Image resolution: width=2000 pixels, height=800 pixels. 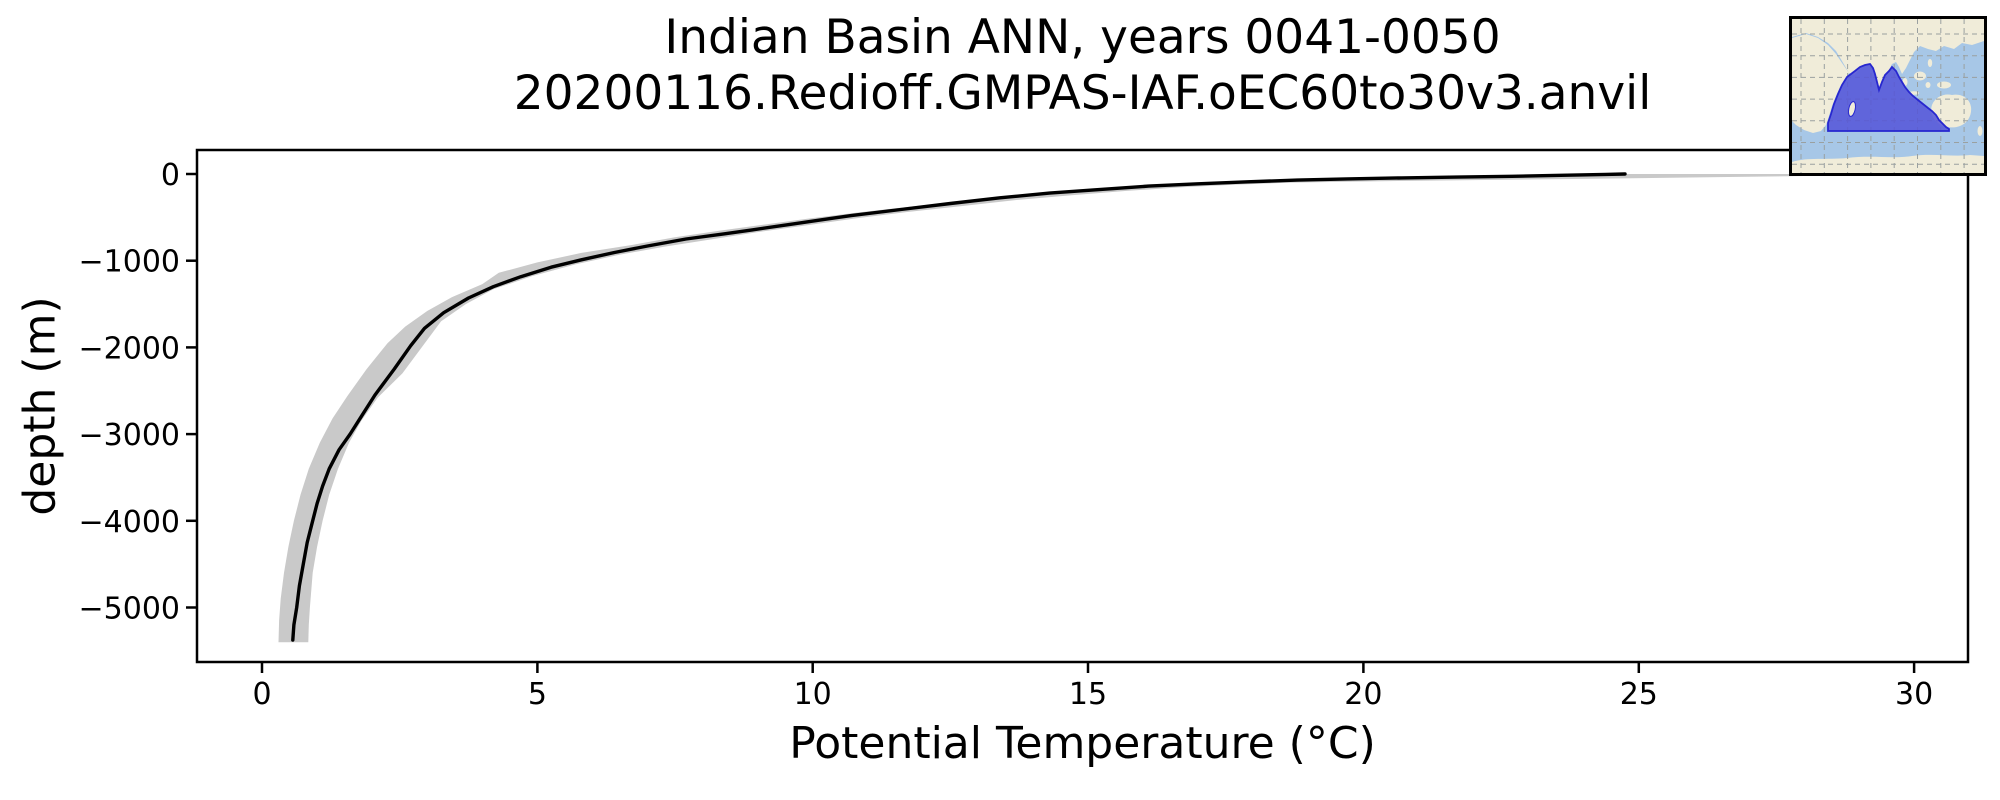 What do you see at coordinates (129, 262) in the screenshot?
I see `y-tick-label: −1000` at bounding box center [129, 262].